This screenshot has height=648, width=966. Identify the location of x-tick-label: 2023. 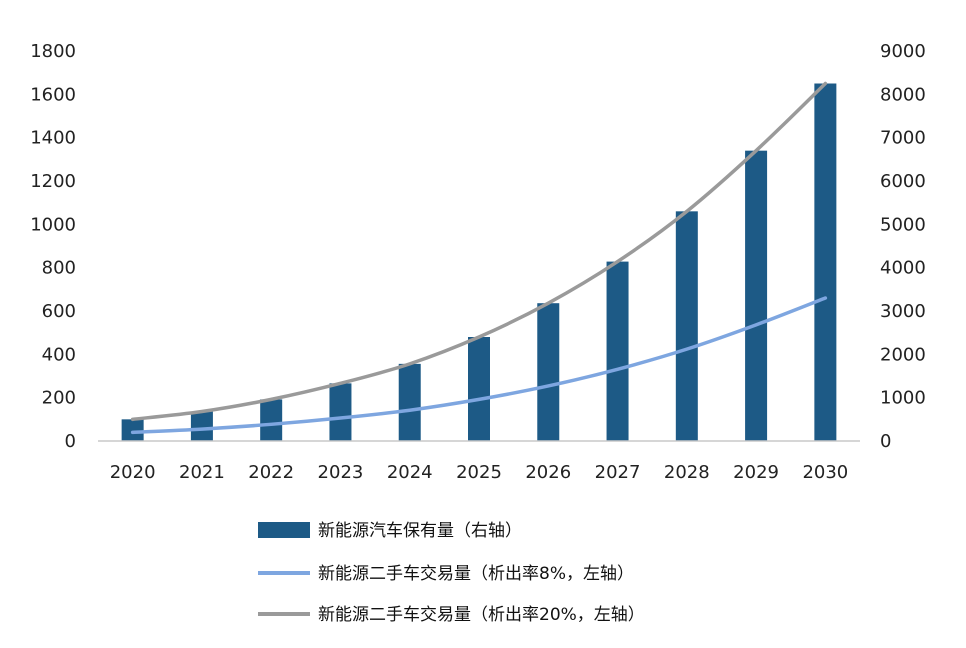
(341, 472).